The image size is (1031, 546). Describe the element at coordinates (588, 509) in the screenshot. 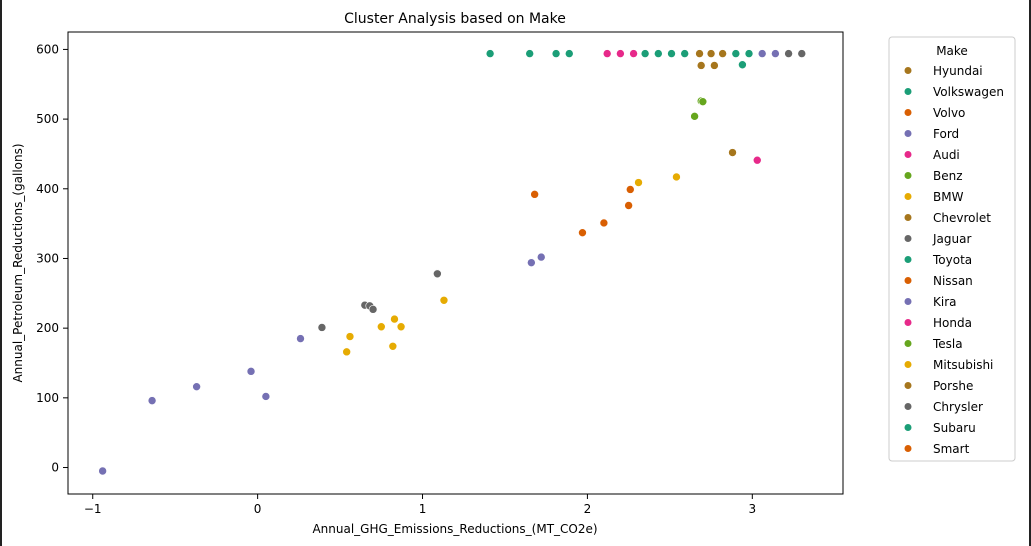

I see `x-tick-label: 2` at that location.